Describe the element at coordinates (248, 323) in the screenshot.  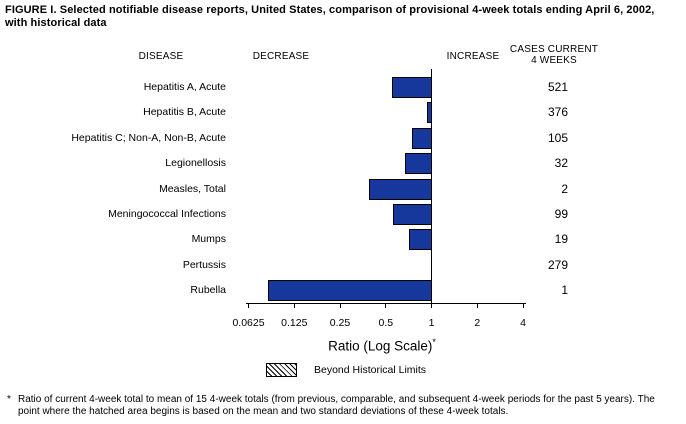
I see `axis-tick-label: 0.0625` at that location.